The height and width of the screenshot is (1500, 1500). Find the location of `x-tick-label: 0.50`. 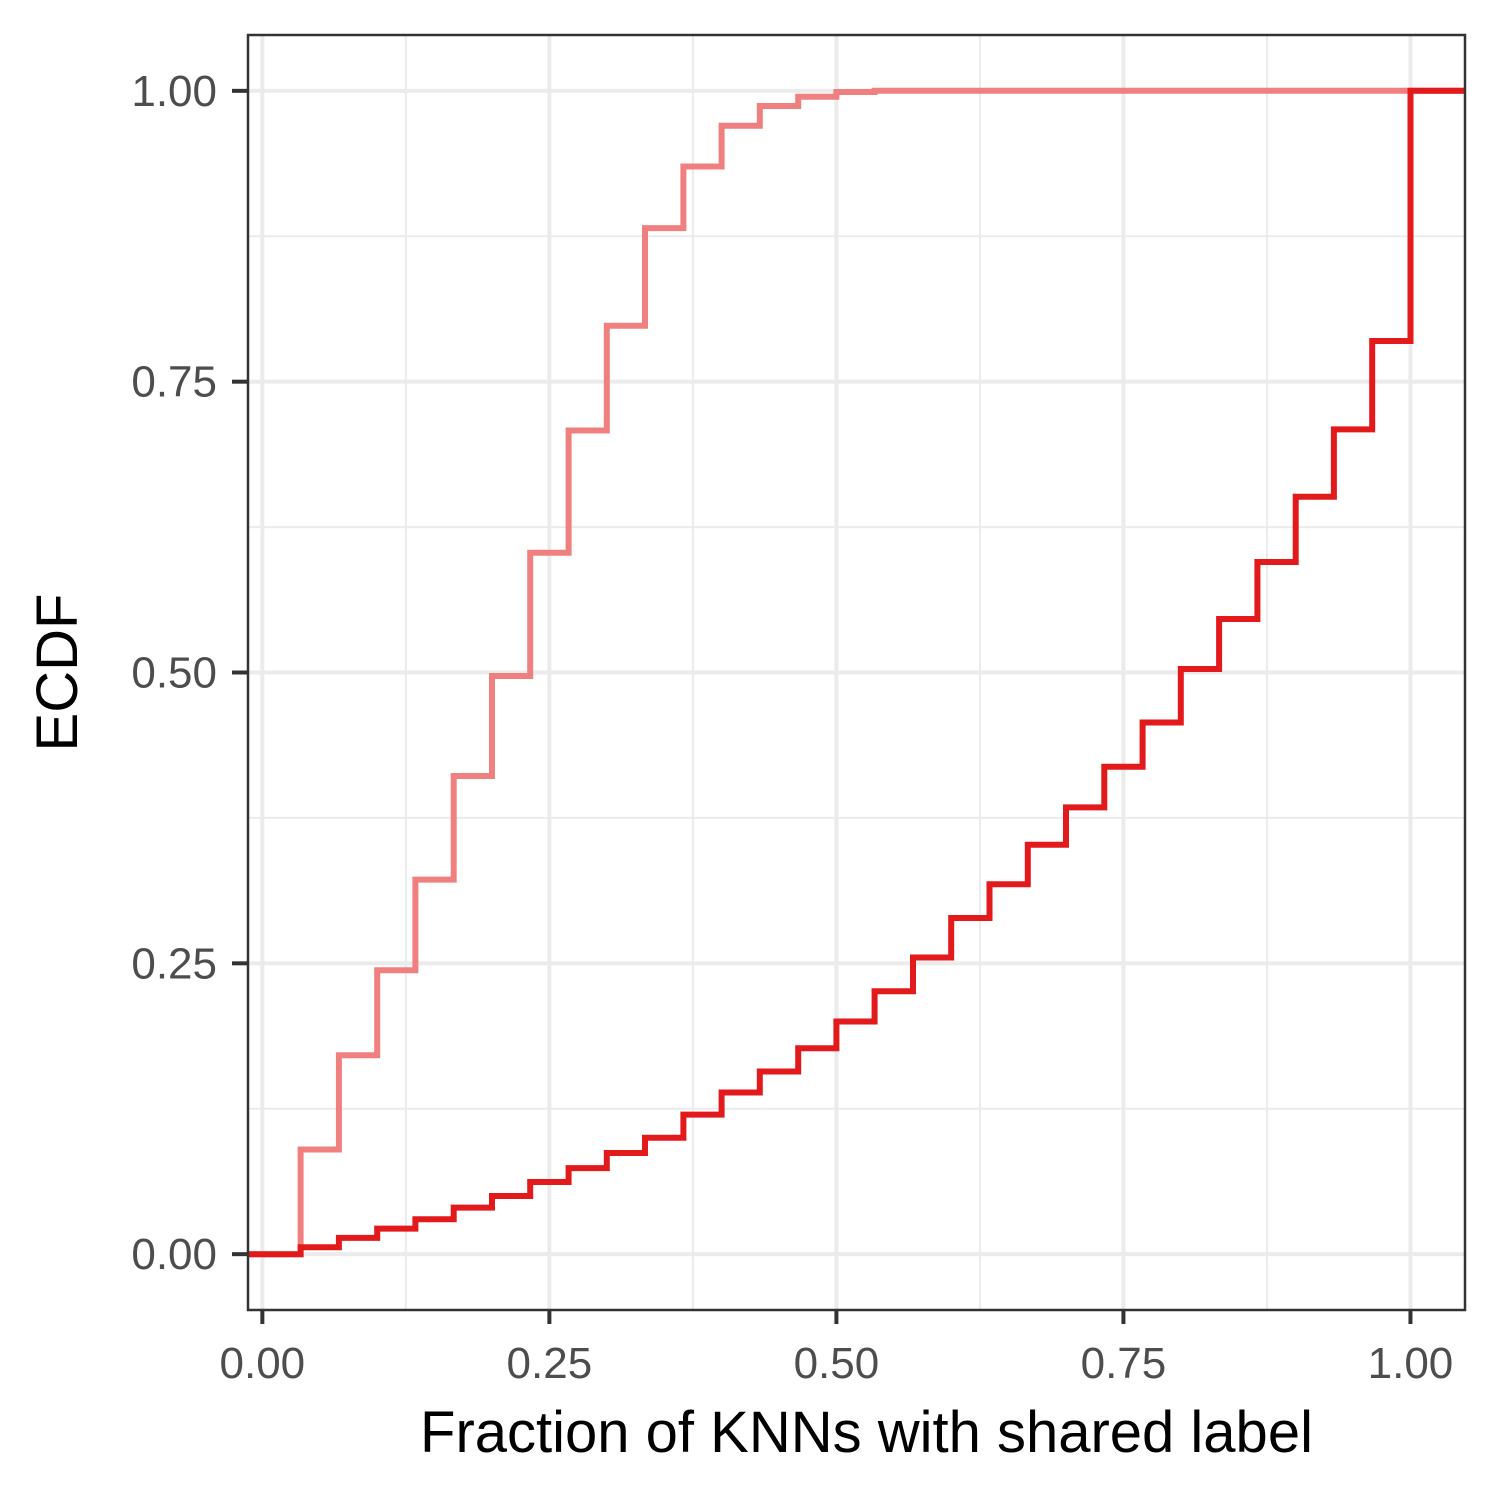

x-tick-label: 0.50 is located at coordinates (837, 1363).